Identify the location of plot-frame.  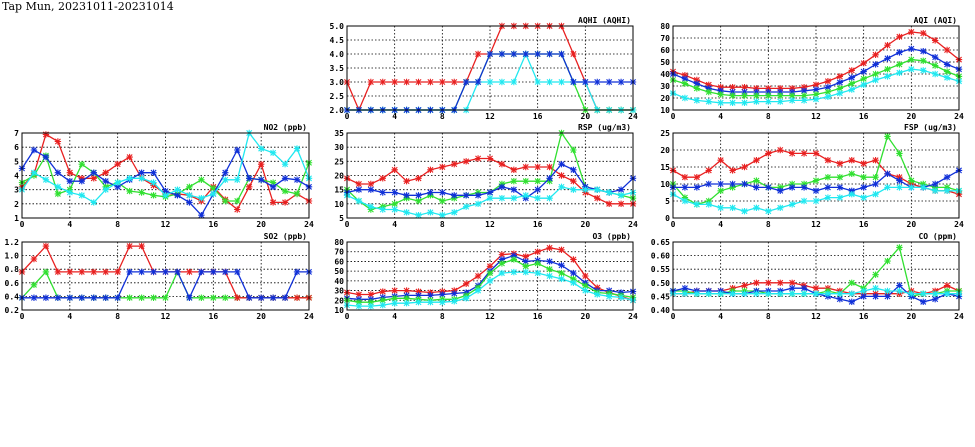
(165, 276).